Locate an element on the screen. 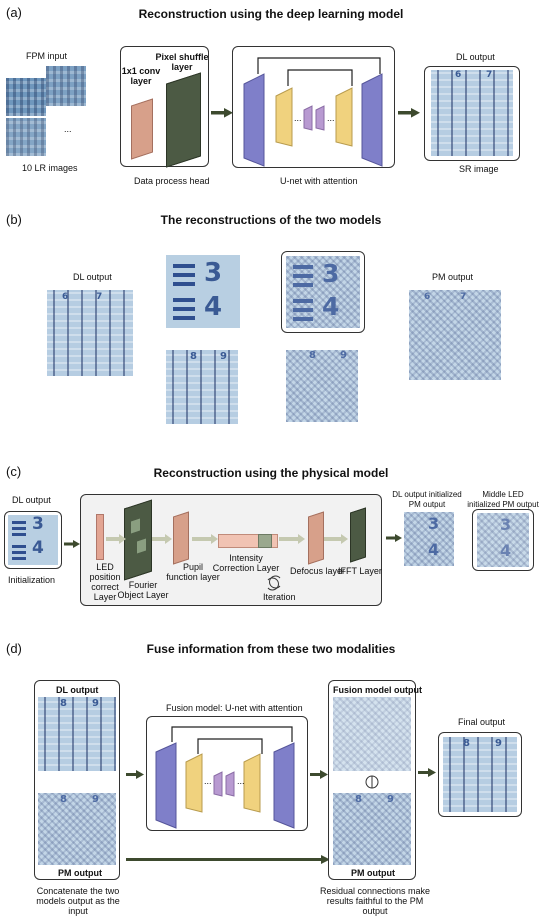  unet-caption-a: U-net with attention is located at coordinates (319, 181).